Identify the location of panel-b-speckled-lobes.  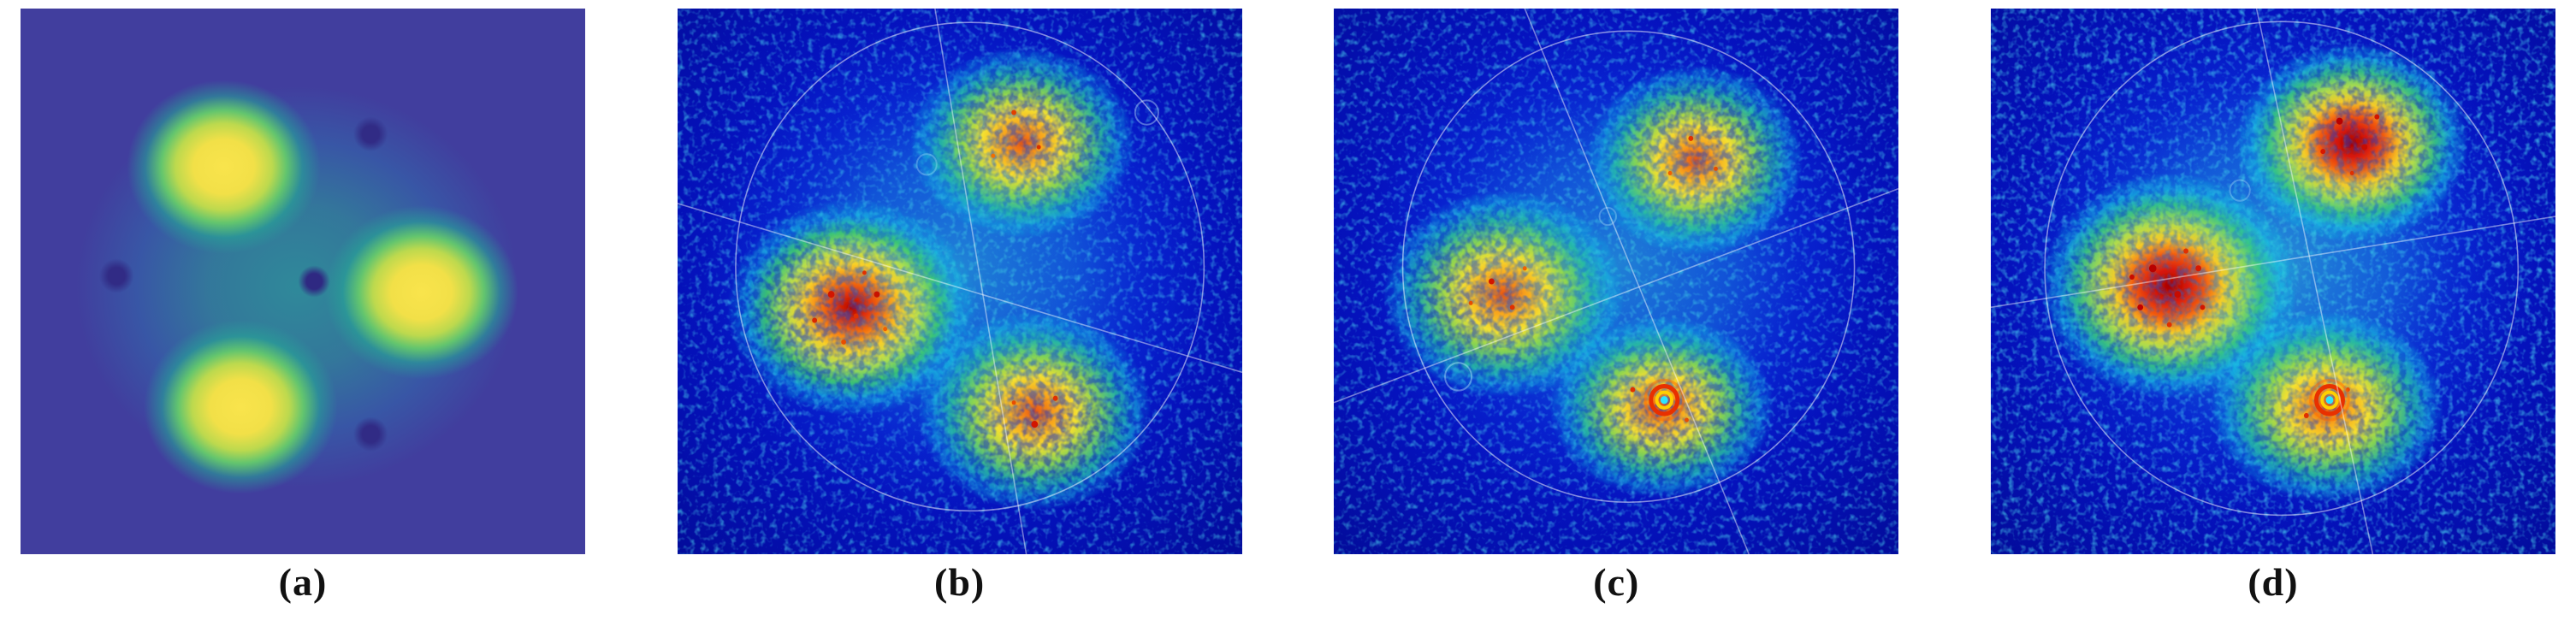
(939, 279).